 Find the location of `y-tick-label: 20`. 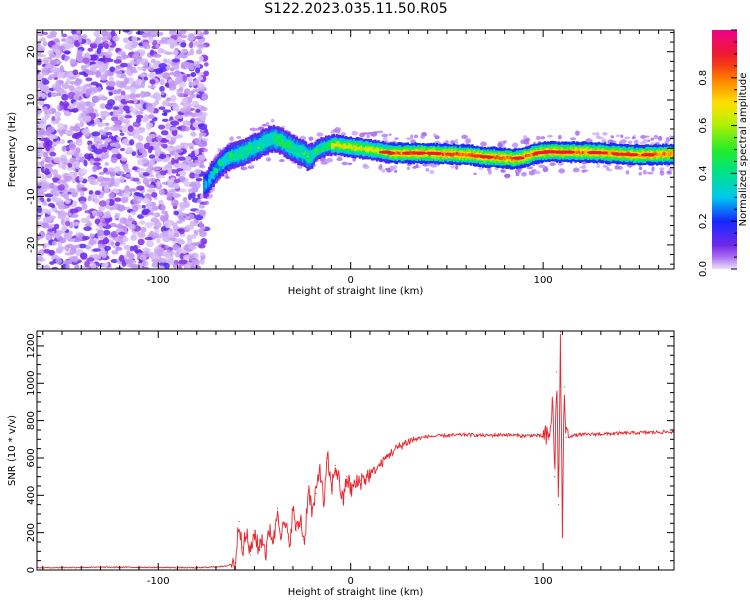

y-tick-label: 20 is located at coordinates (31, 51).